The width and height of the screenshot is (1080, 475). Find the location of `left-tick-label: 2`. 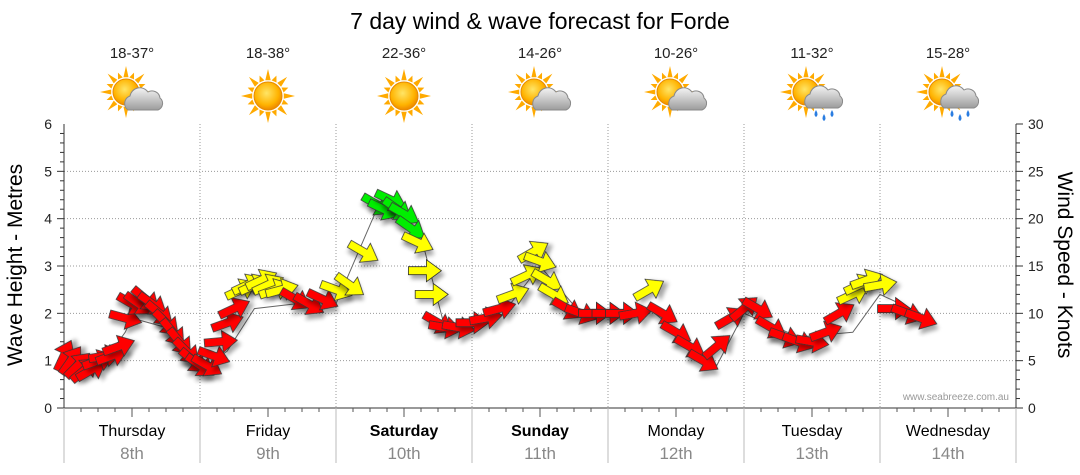

left-tick-label: 2 is located at coordinates (48, 313).